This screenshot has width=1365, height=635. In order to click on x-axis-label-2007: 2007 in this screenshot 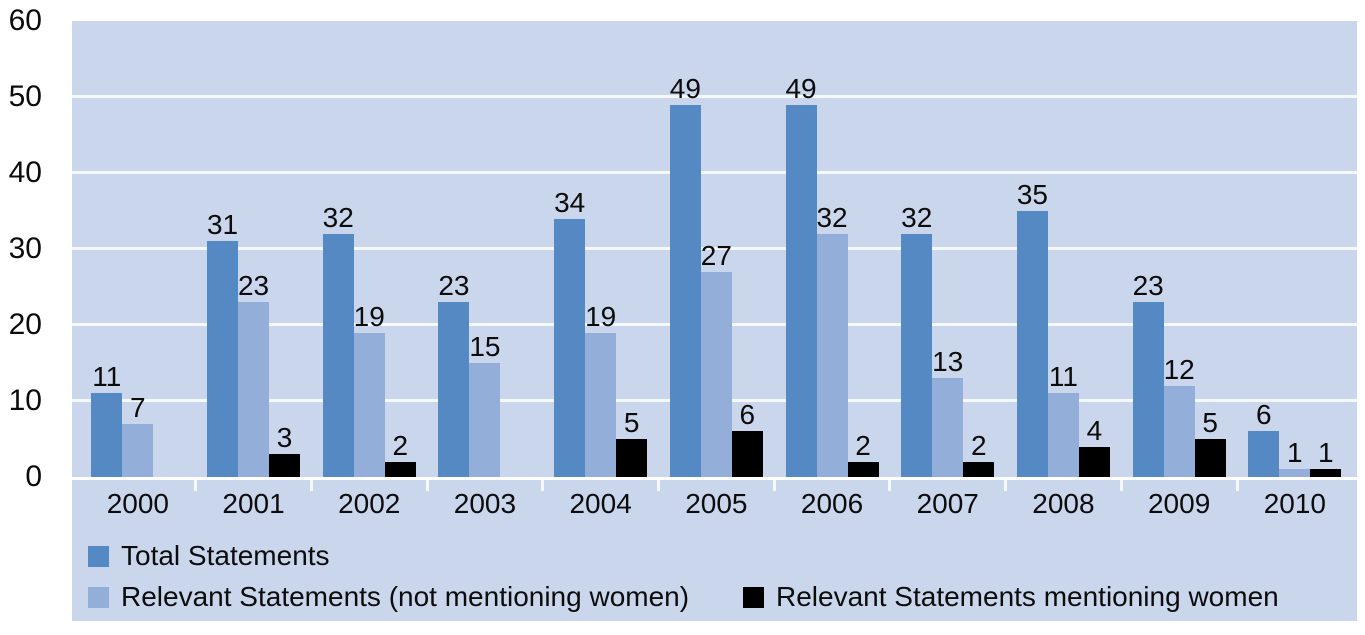, I will do `click(947, 503)`.